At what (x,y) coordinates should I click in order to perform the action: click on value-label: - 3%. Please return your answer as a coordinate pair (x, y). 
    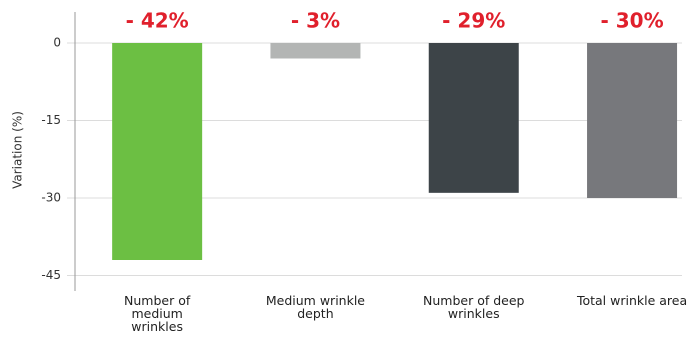
    Looking at the image, I should click on (315, 21).